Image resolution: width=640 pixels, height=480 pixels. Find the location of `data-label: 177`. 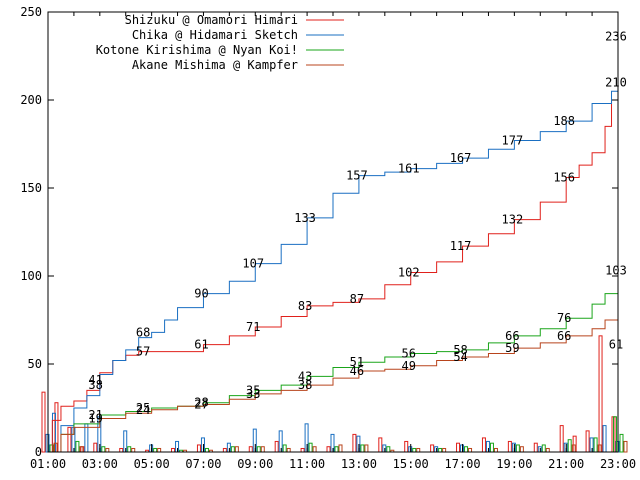

data-label: 177 is located at coordinates (513, 140).